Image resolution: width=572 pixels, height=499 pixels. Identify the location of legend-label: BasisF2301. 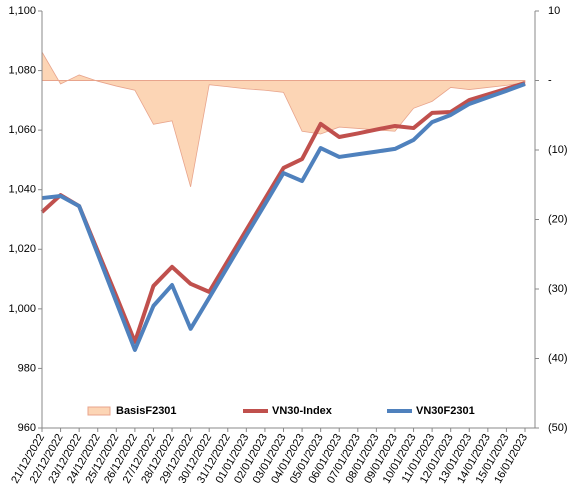
(146, 411).